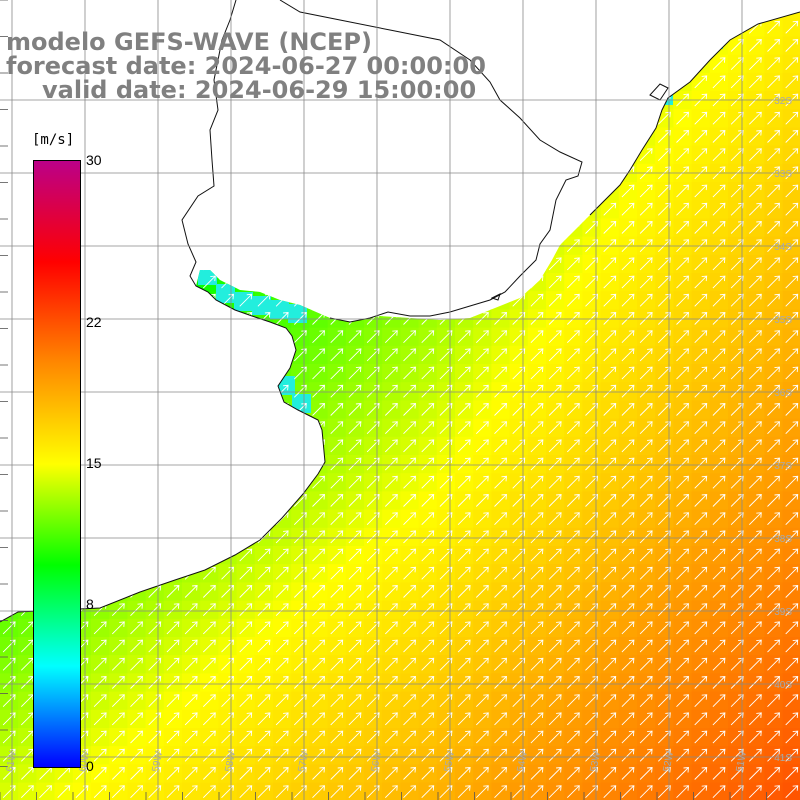 Image resolution: width=800 pixels, height=800 pixels. Describe the element at coordinates (783, 612) in the screenshot. I see `latitude-label: 39S` at that location.